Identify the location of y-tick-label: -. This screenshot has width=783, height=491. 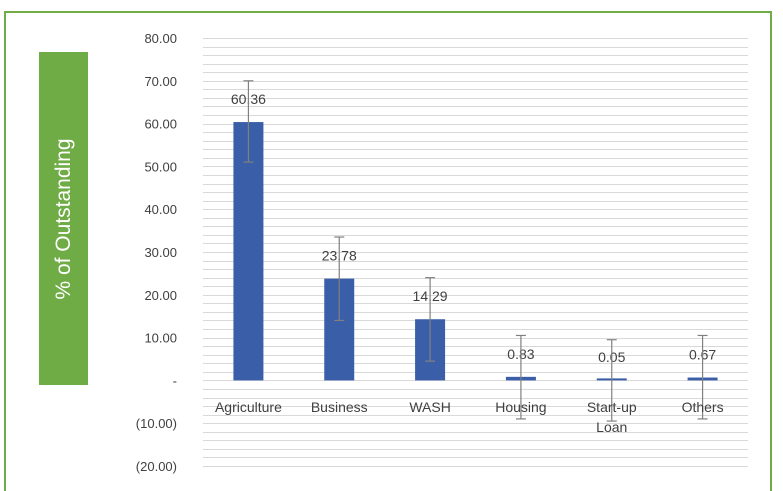
(175, 380).